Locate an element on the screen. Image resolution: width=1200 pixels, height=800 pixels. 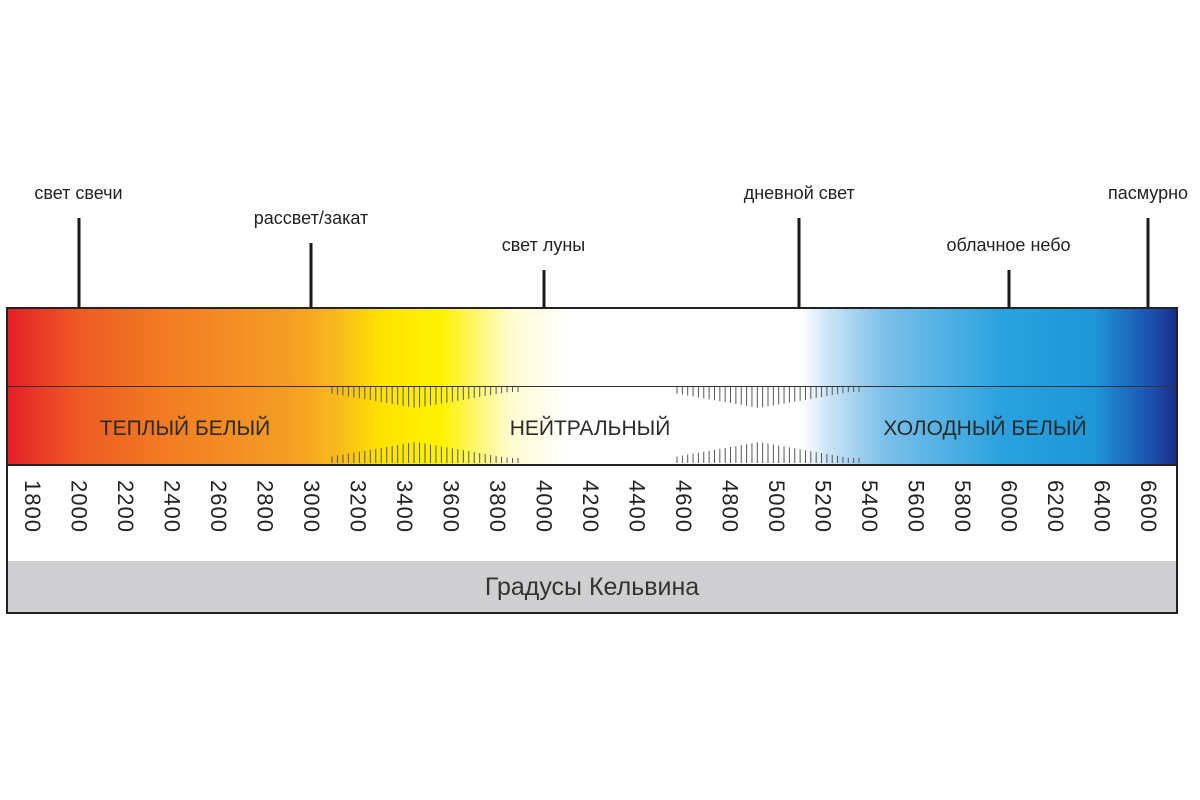
zone-cool-white: ХОЛОДНЫЙ БЕЛЫЙ is located at coordinates (985, 428).